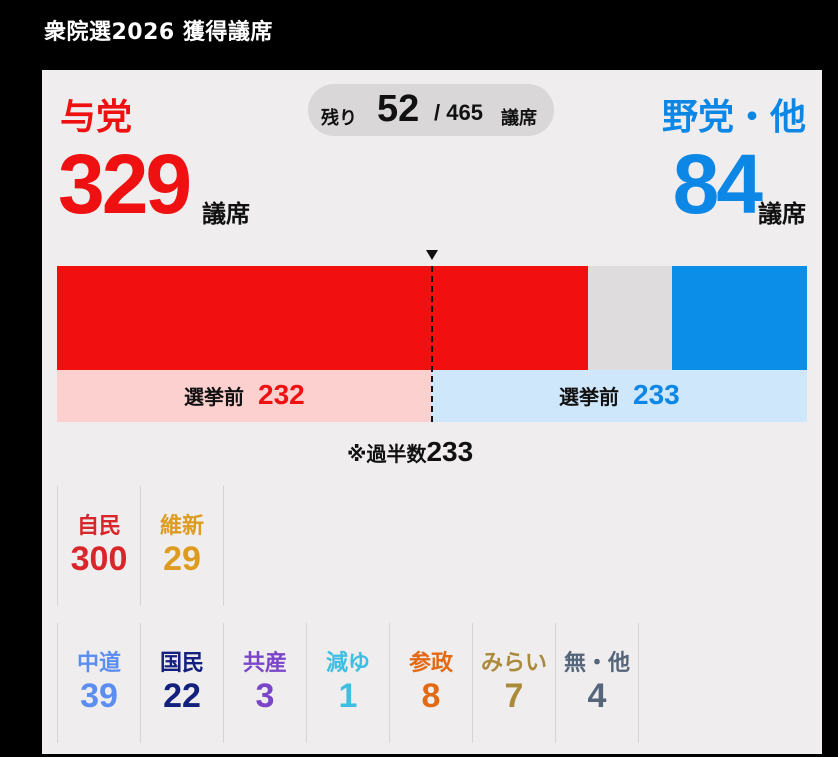 This screenshot has height=757, width=838. I want to click on opposition-seat-count: 84, so click(717, 184).